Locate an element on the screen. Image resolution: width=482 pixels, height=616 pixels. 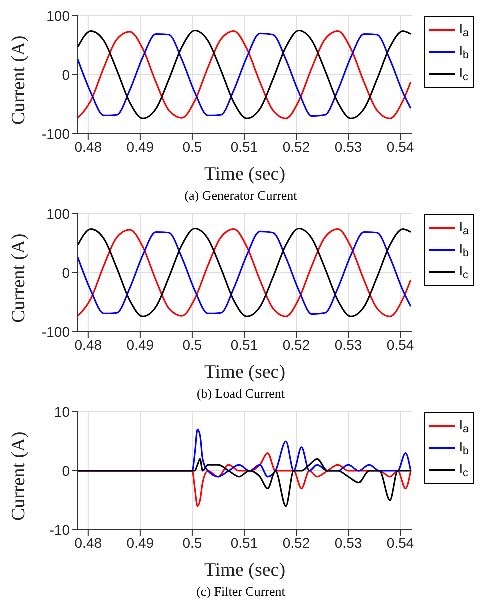
text: (b) Load Current is located at coordinates (241, 394).